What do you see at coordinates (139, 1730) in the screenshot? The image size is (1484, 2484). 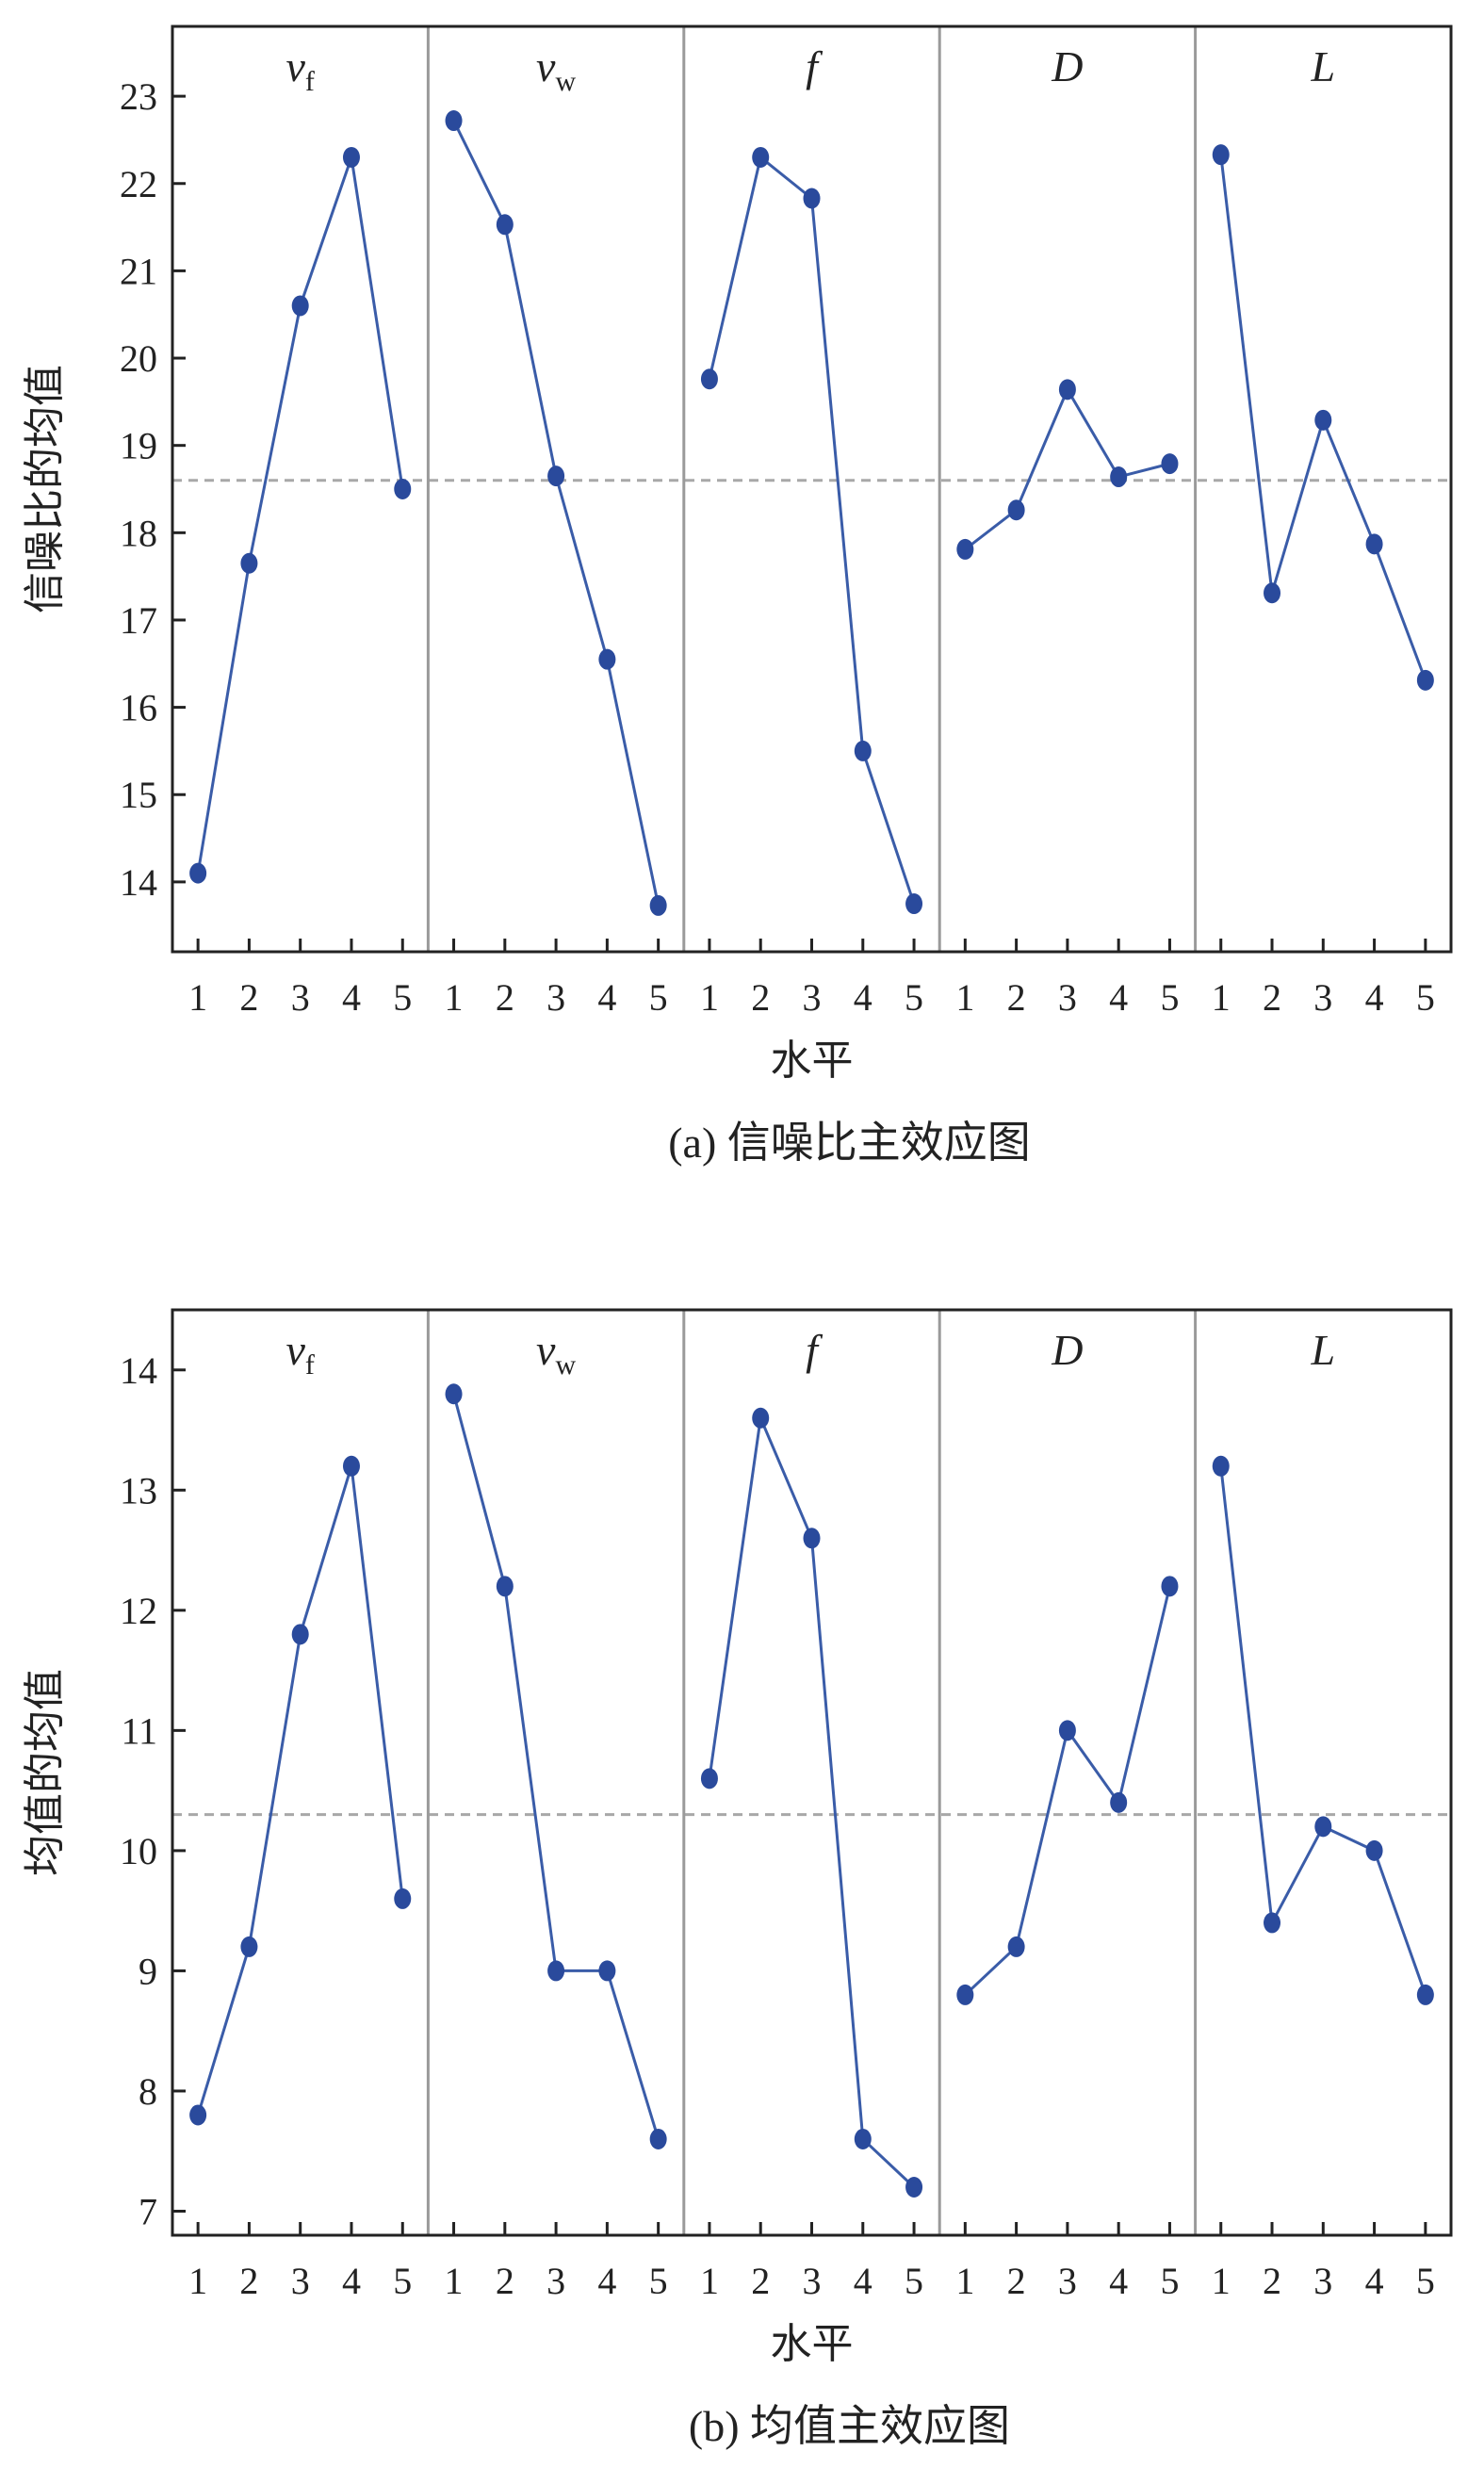 I see `y-tick-label: 11` at bounding box center [139, 1730].